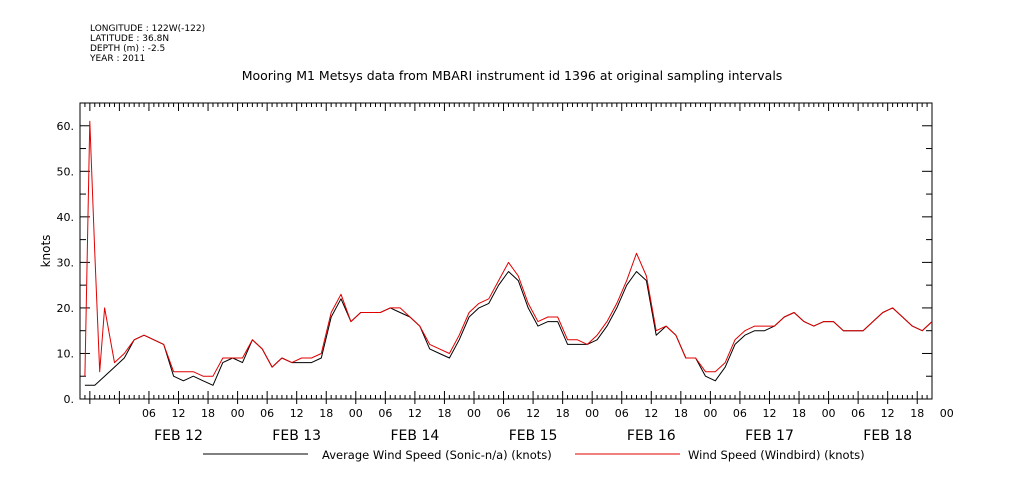  Describe the element at coordinates (127, 49) in the screenshot. I see `header-depth: DEPTH (m) : -2.5` at that location.